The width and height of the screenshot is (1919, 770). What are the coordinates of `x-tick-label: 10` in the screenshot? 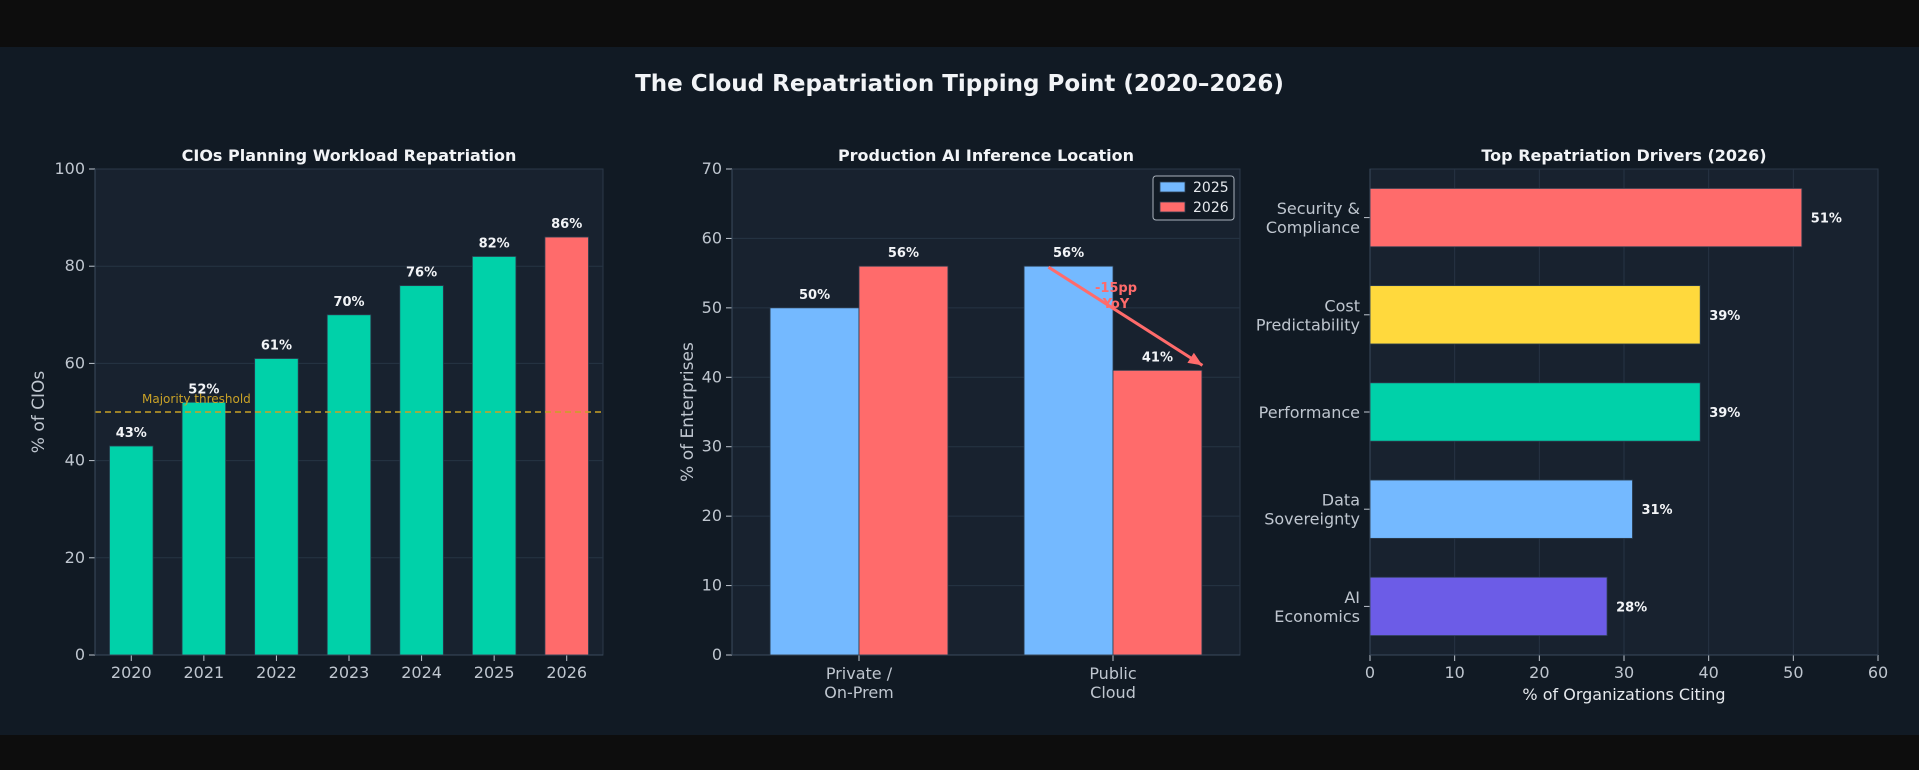 It's located at (1454, 672).